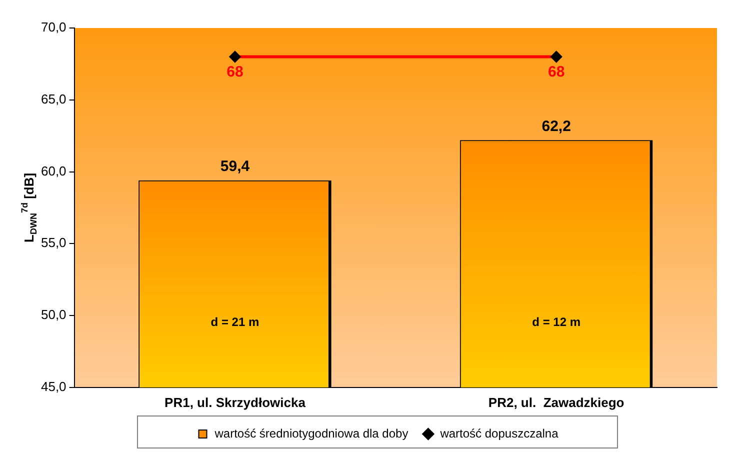 This screenshot has width=737, height=462. What do you see at coordinates (235, 402) in the screenshot?
I see `x-tick-label: PR1, ul. Skrzydłowicka` at bounding box center [235, 402].